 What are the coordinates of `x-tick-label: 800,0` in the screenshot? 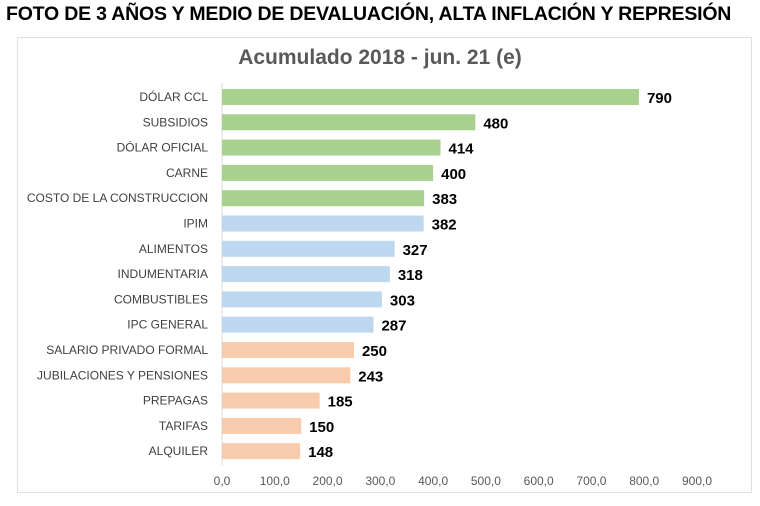 It's located at (644, 481).